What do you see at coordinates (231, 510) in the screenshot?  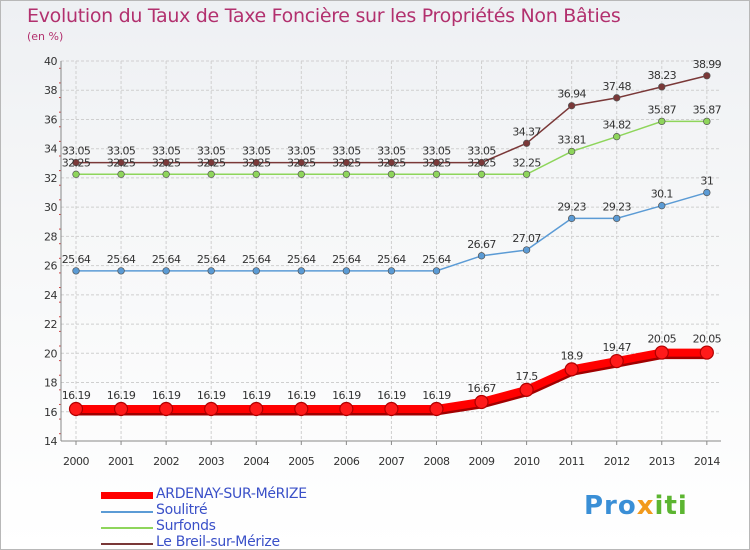 I see `legend-item: Soulitré` at bounding box center [231, 510].